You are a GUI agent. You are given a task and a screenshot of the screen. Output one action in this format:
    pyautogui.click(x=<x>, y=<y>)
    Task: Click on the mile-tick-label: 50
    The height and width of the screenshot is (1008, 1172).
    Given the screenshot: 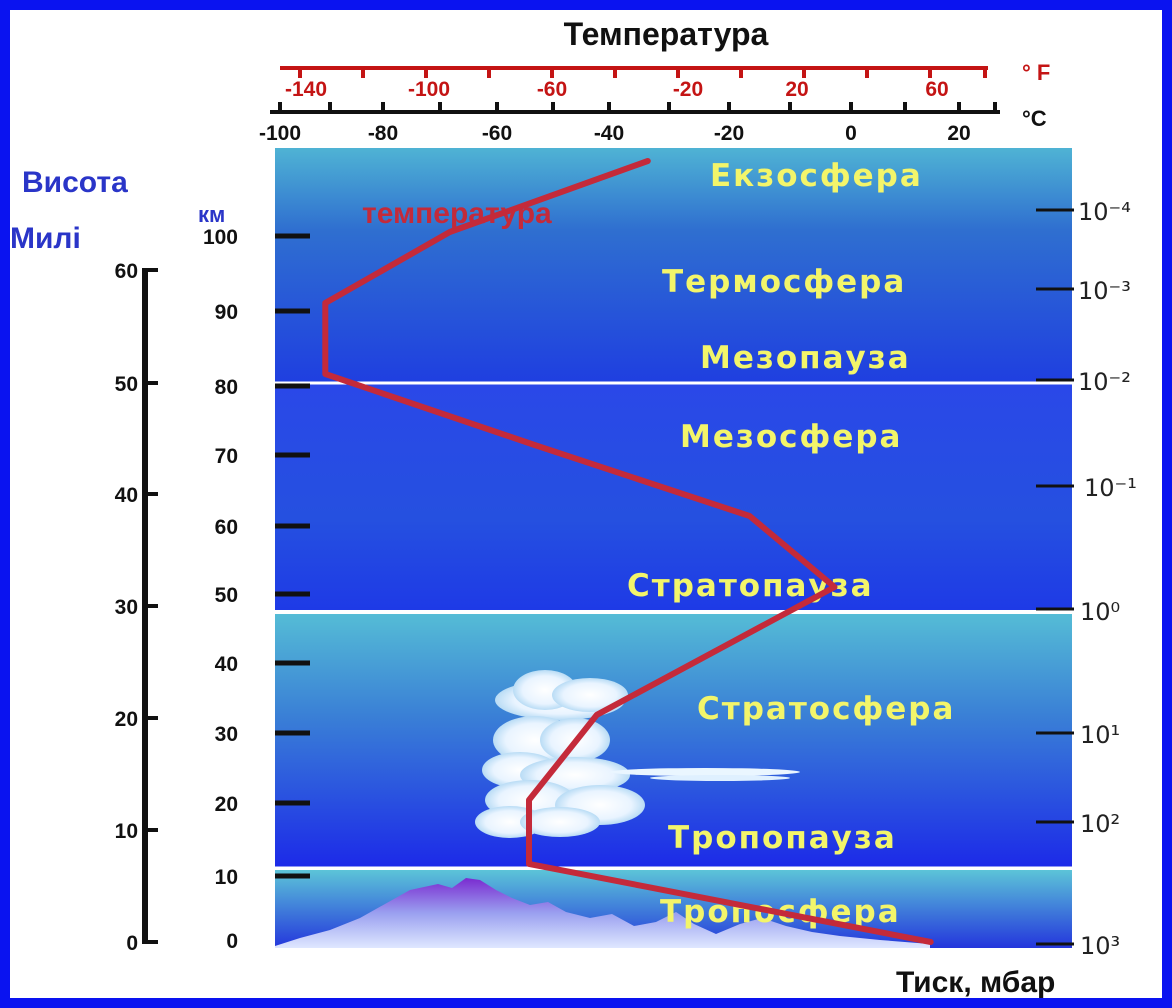 What is the action you would take?
    pyautogui.click(x=126, y=384)
    